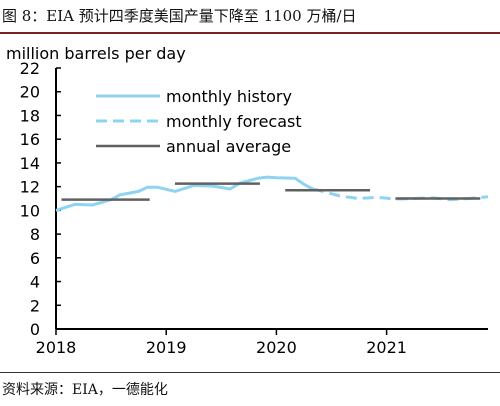 Image resolution: width=500 pixels, height=406 pixels. What do you see at coordinates (30, 210) in the screenshot?
I see `y-tick-label: 10` at bounding box center [30, 210].